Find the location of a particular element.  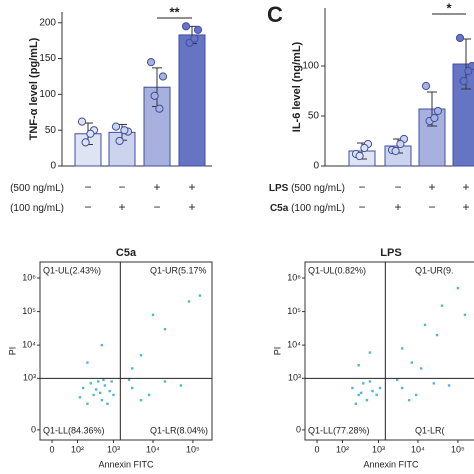

quadrant-label: Q1-UR(5.17% is located at coordinates (178, 270).